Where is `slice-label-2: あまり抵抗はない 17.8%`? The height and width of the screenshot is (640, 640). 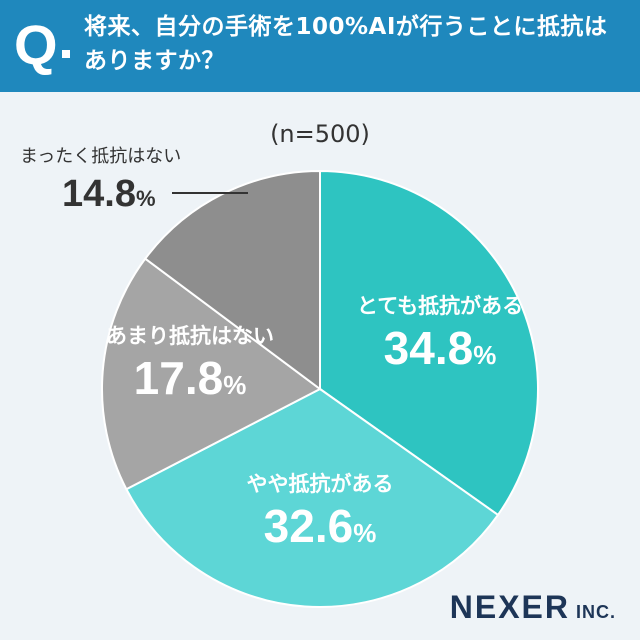
slice-label-2: あまり抵抗はない 17.8% is located at coordinates (190, 367).